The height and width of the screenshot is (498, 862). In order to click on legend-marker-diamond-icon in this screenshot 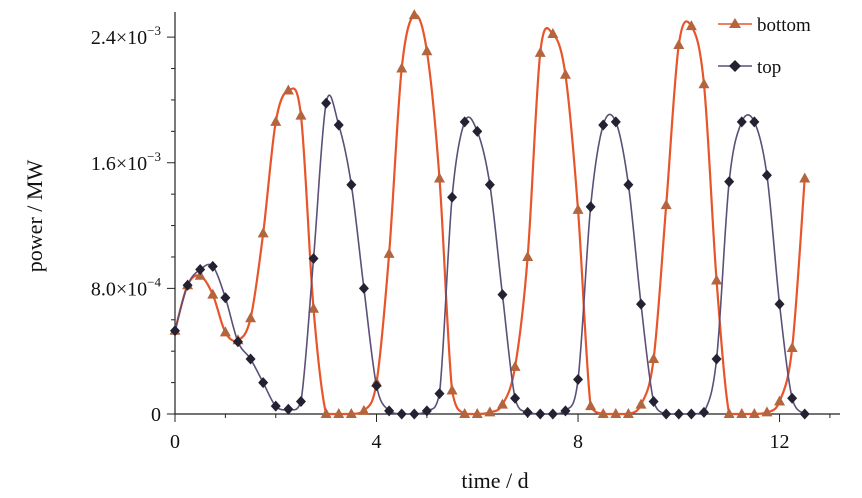, I will do `click(735, 66)`.